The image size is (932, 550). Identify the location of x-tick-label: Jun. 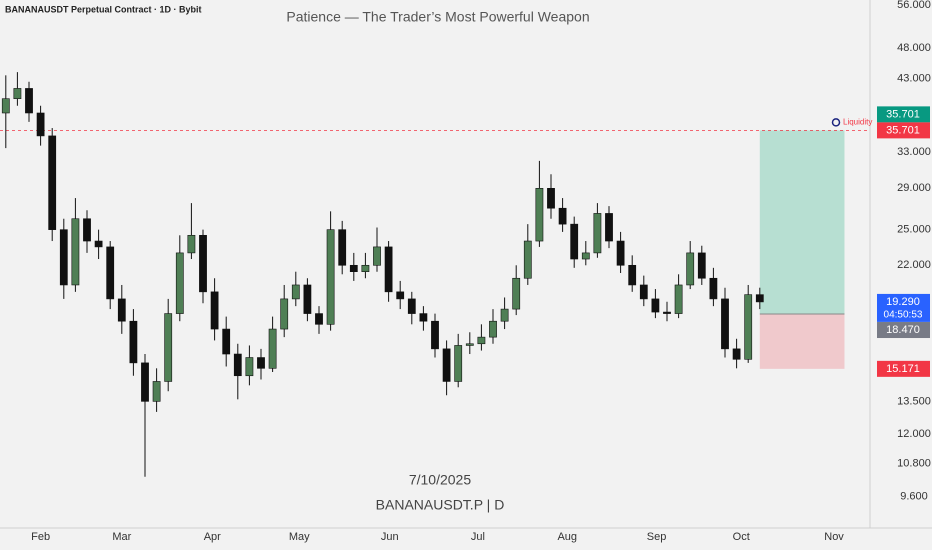
(390, 537).